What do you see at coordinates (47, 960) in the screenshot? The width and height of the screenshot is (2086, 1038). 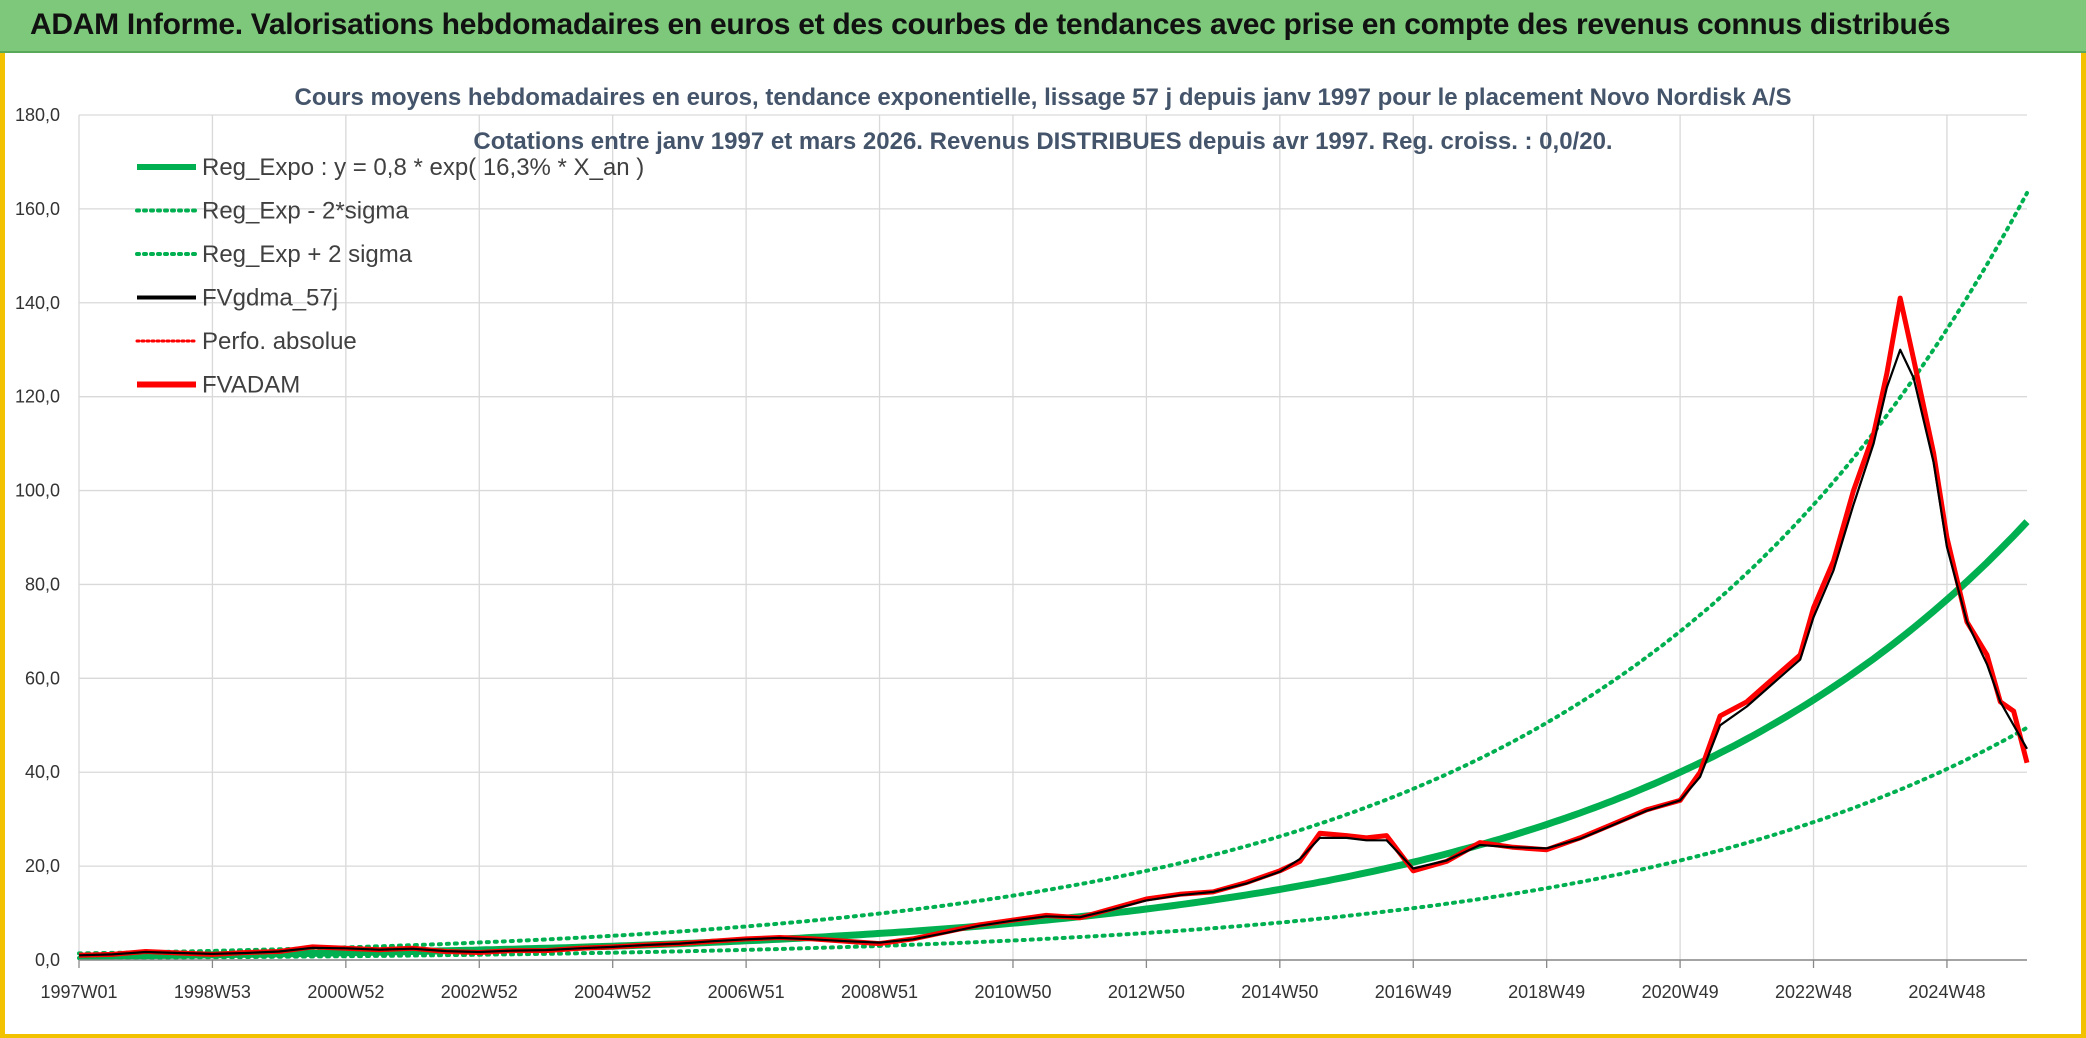 I see `y-tick-label: 0,0` at bounding box center [47, 960].